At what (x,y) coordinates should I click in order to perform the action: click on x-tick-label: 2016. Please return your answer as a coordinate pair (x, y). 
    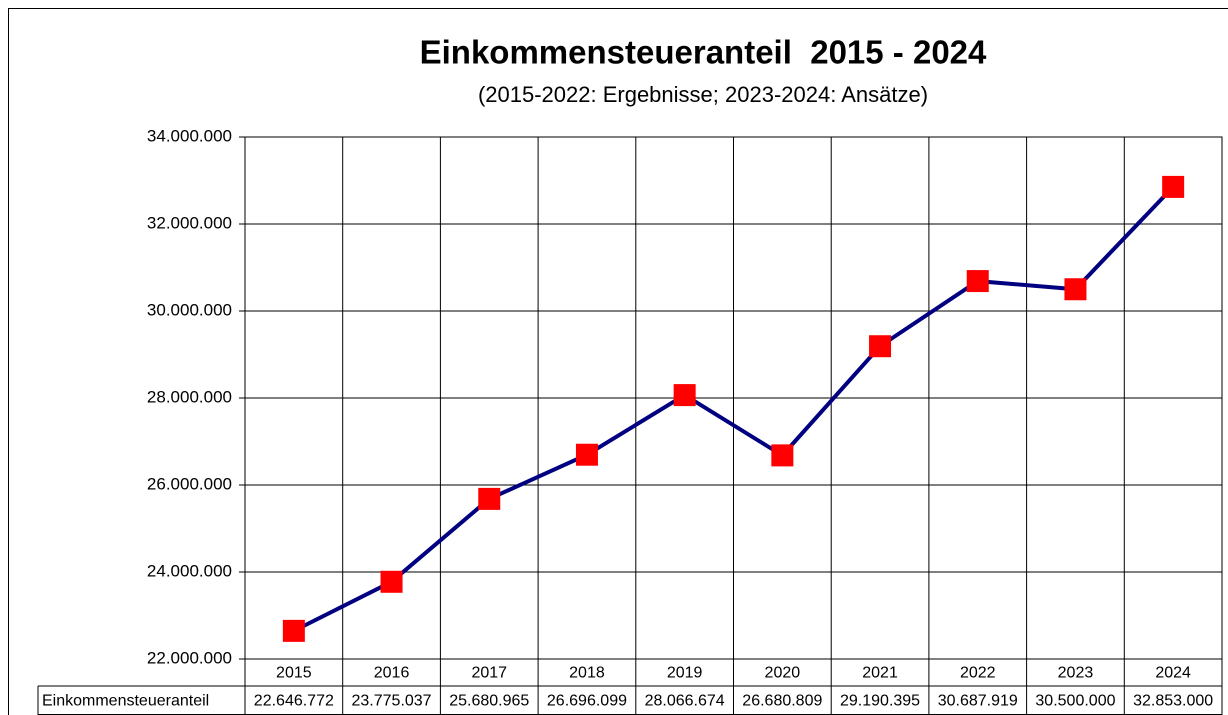
    Looking at the image, I should click on (392, 673).